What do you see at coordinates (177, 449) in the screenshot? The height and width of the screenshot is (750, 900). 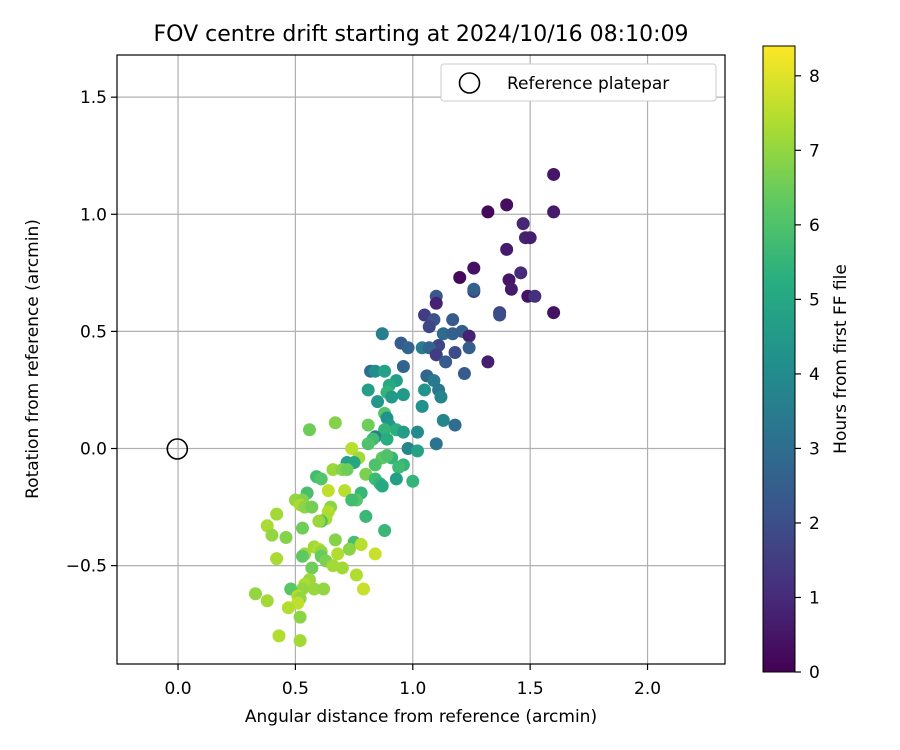 I see `reference-platepar-marker` at bounding box center [177, 449].